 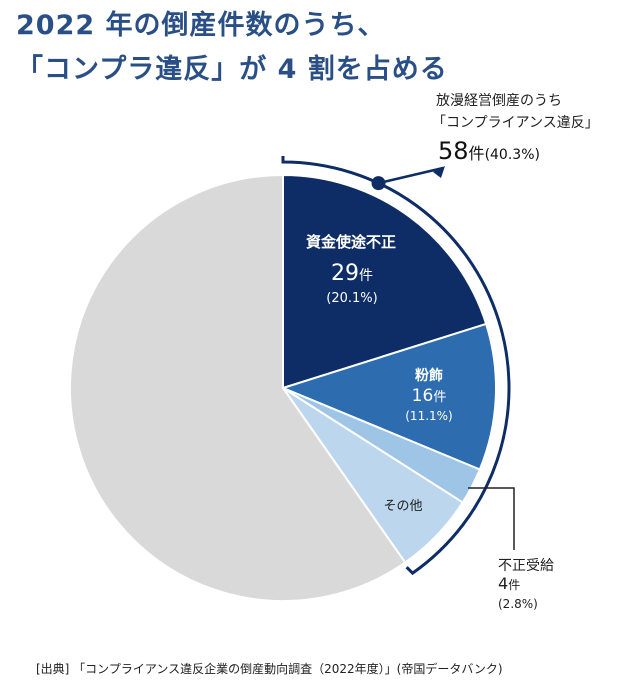 What do you see at coordinates (351, 242) in the screenshot?
I see `slice-label-name-0: 資金使途不正` at bounding box center [351, 242].